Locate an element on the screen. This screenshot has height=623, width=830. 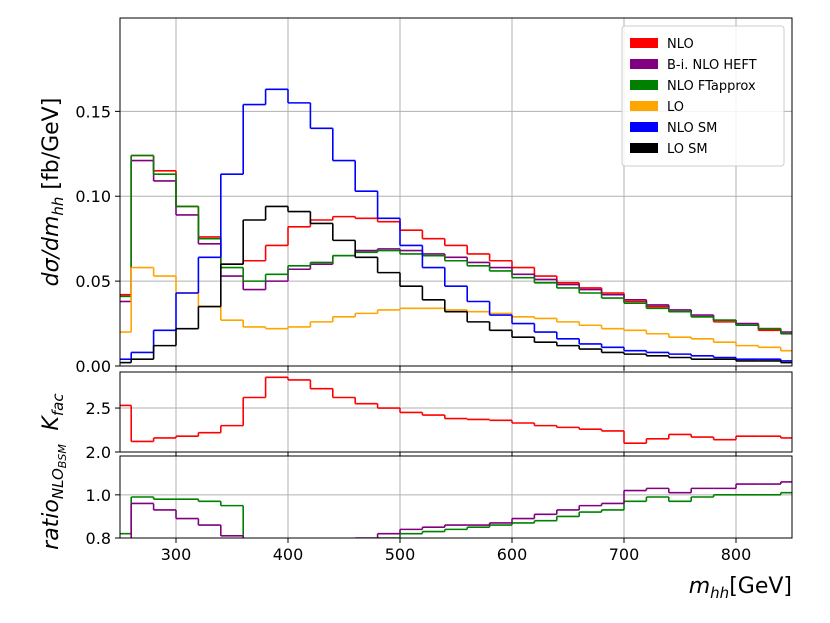
legend-label: LO SM is located at coordinates (687, 149).